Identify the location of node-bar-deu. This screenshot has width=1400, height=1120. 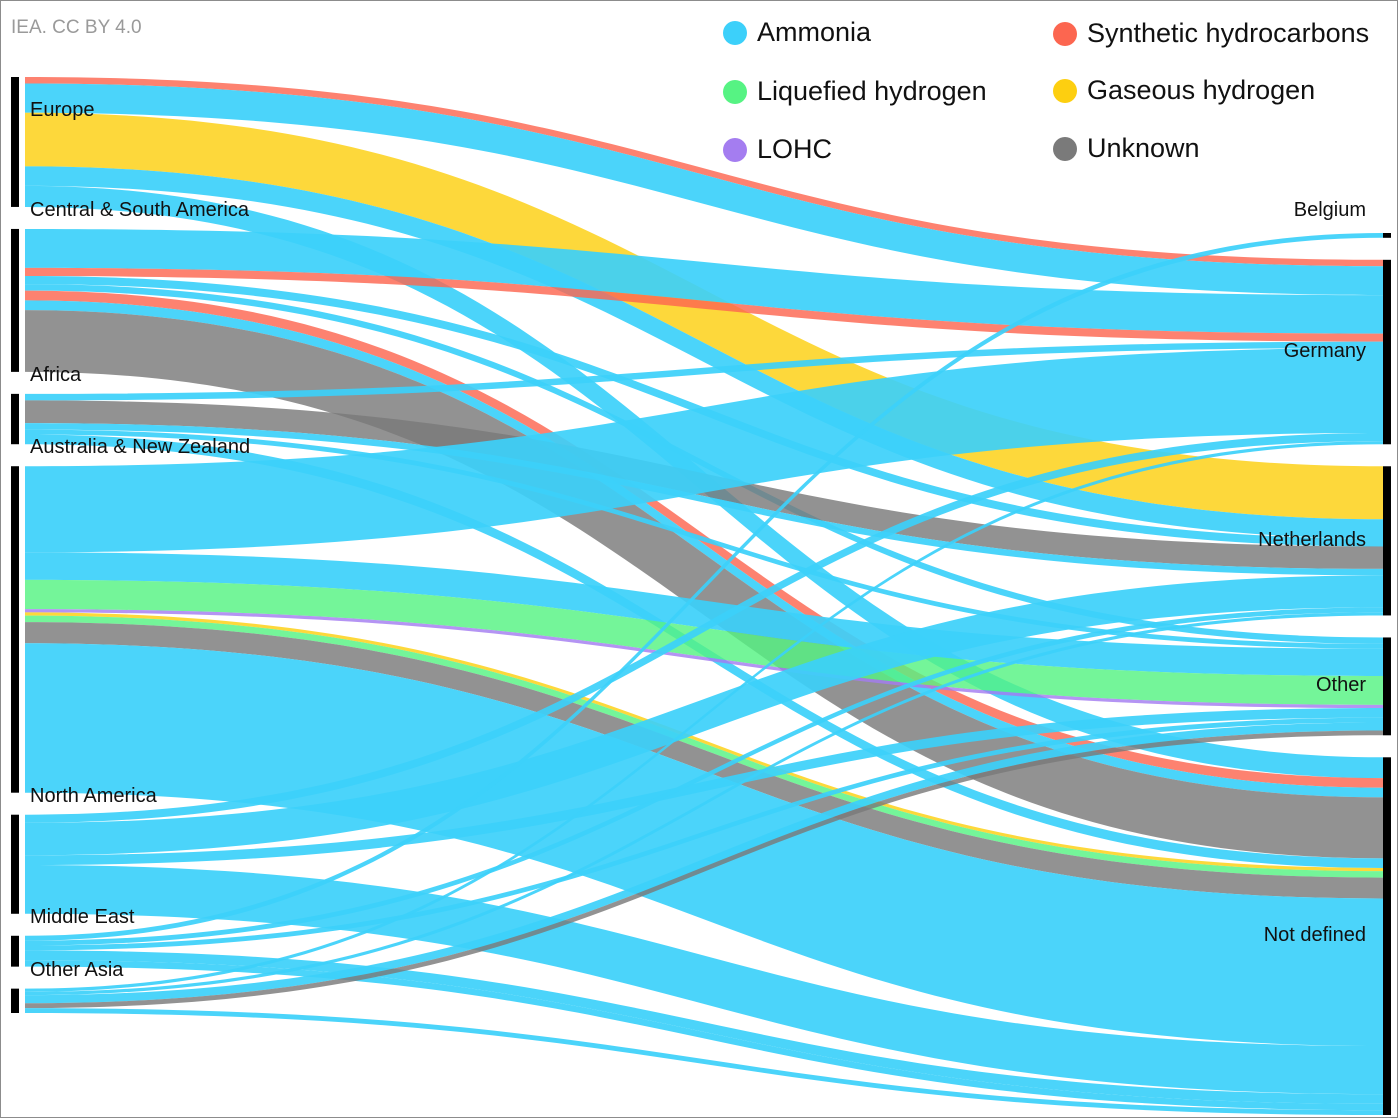
(1387, 352).